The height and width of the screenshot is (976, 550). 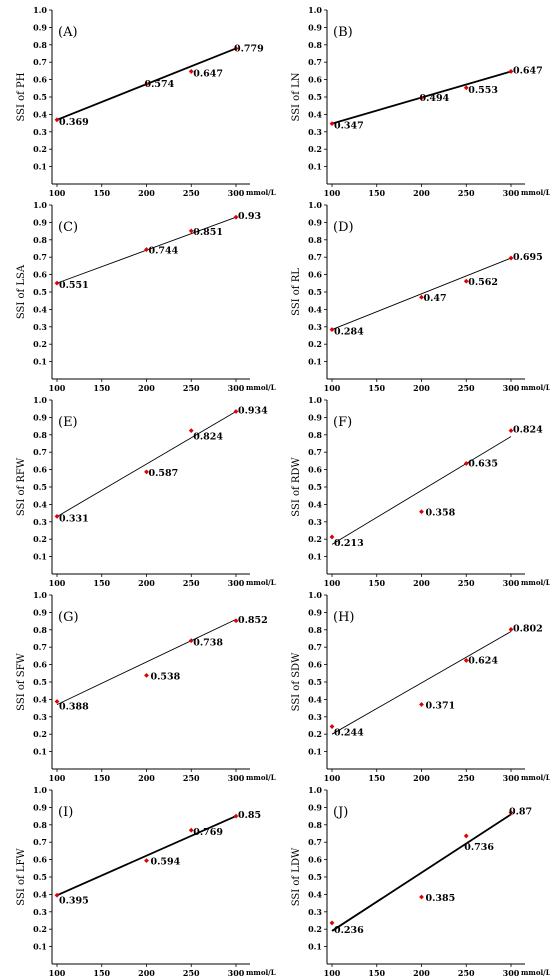 I want to click on data-label: 0.331, so click(x=74, y=518).